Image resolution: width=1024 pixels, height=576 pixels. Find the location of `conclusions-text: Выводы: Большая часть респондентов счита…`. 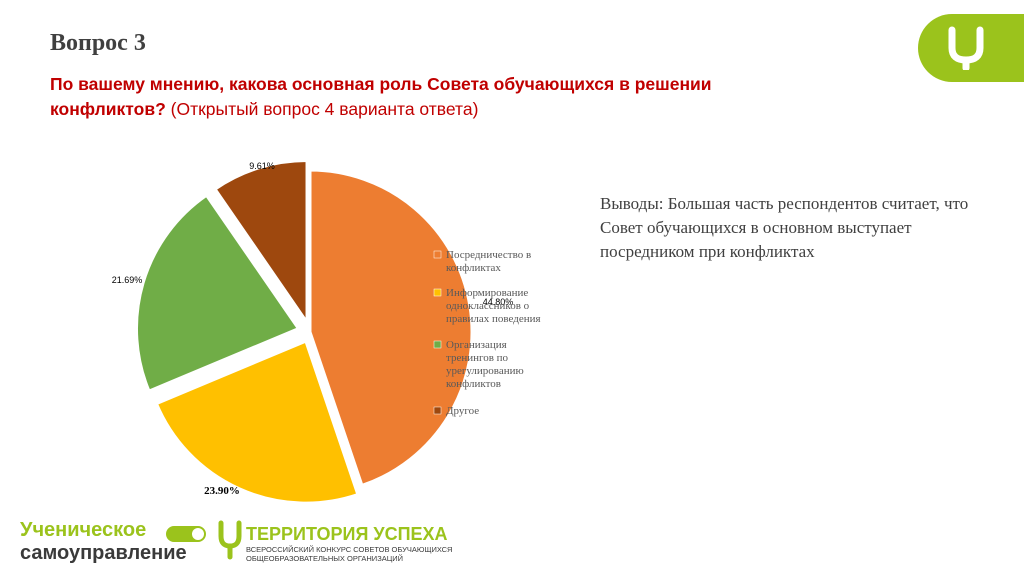

conclusions-text: Выводы: Большая часть респондентов счита… is located at coordinates (784, 227).